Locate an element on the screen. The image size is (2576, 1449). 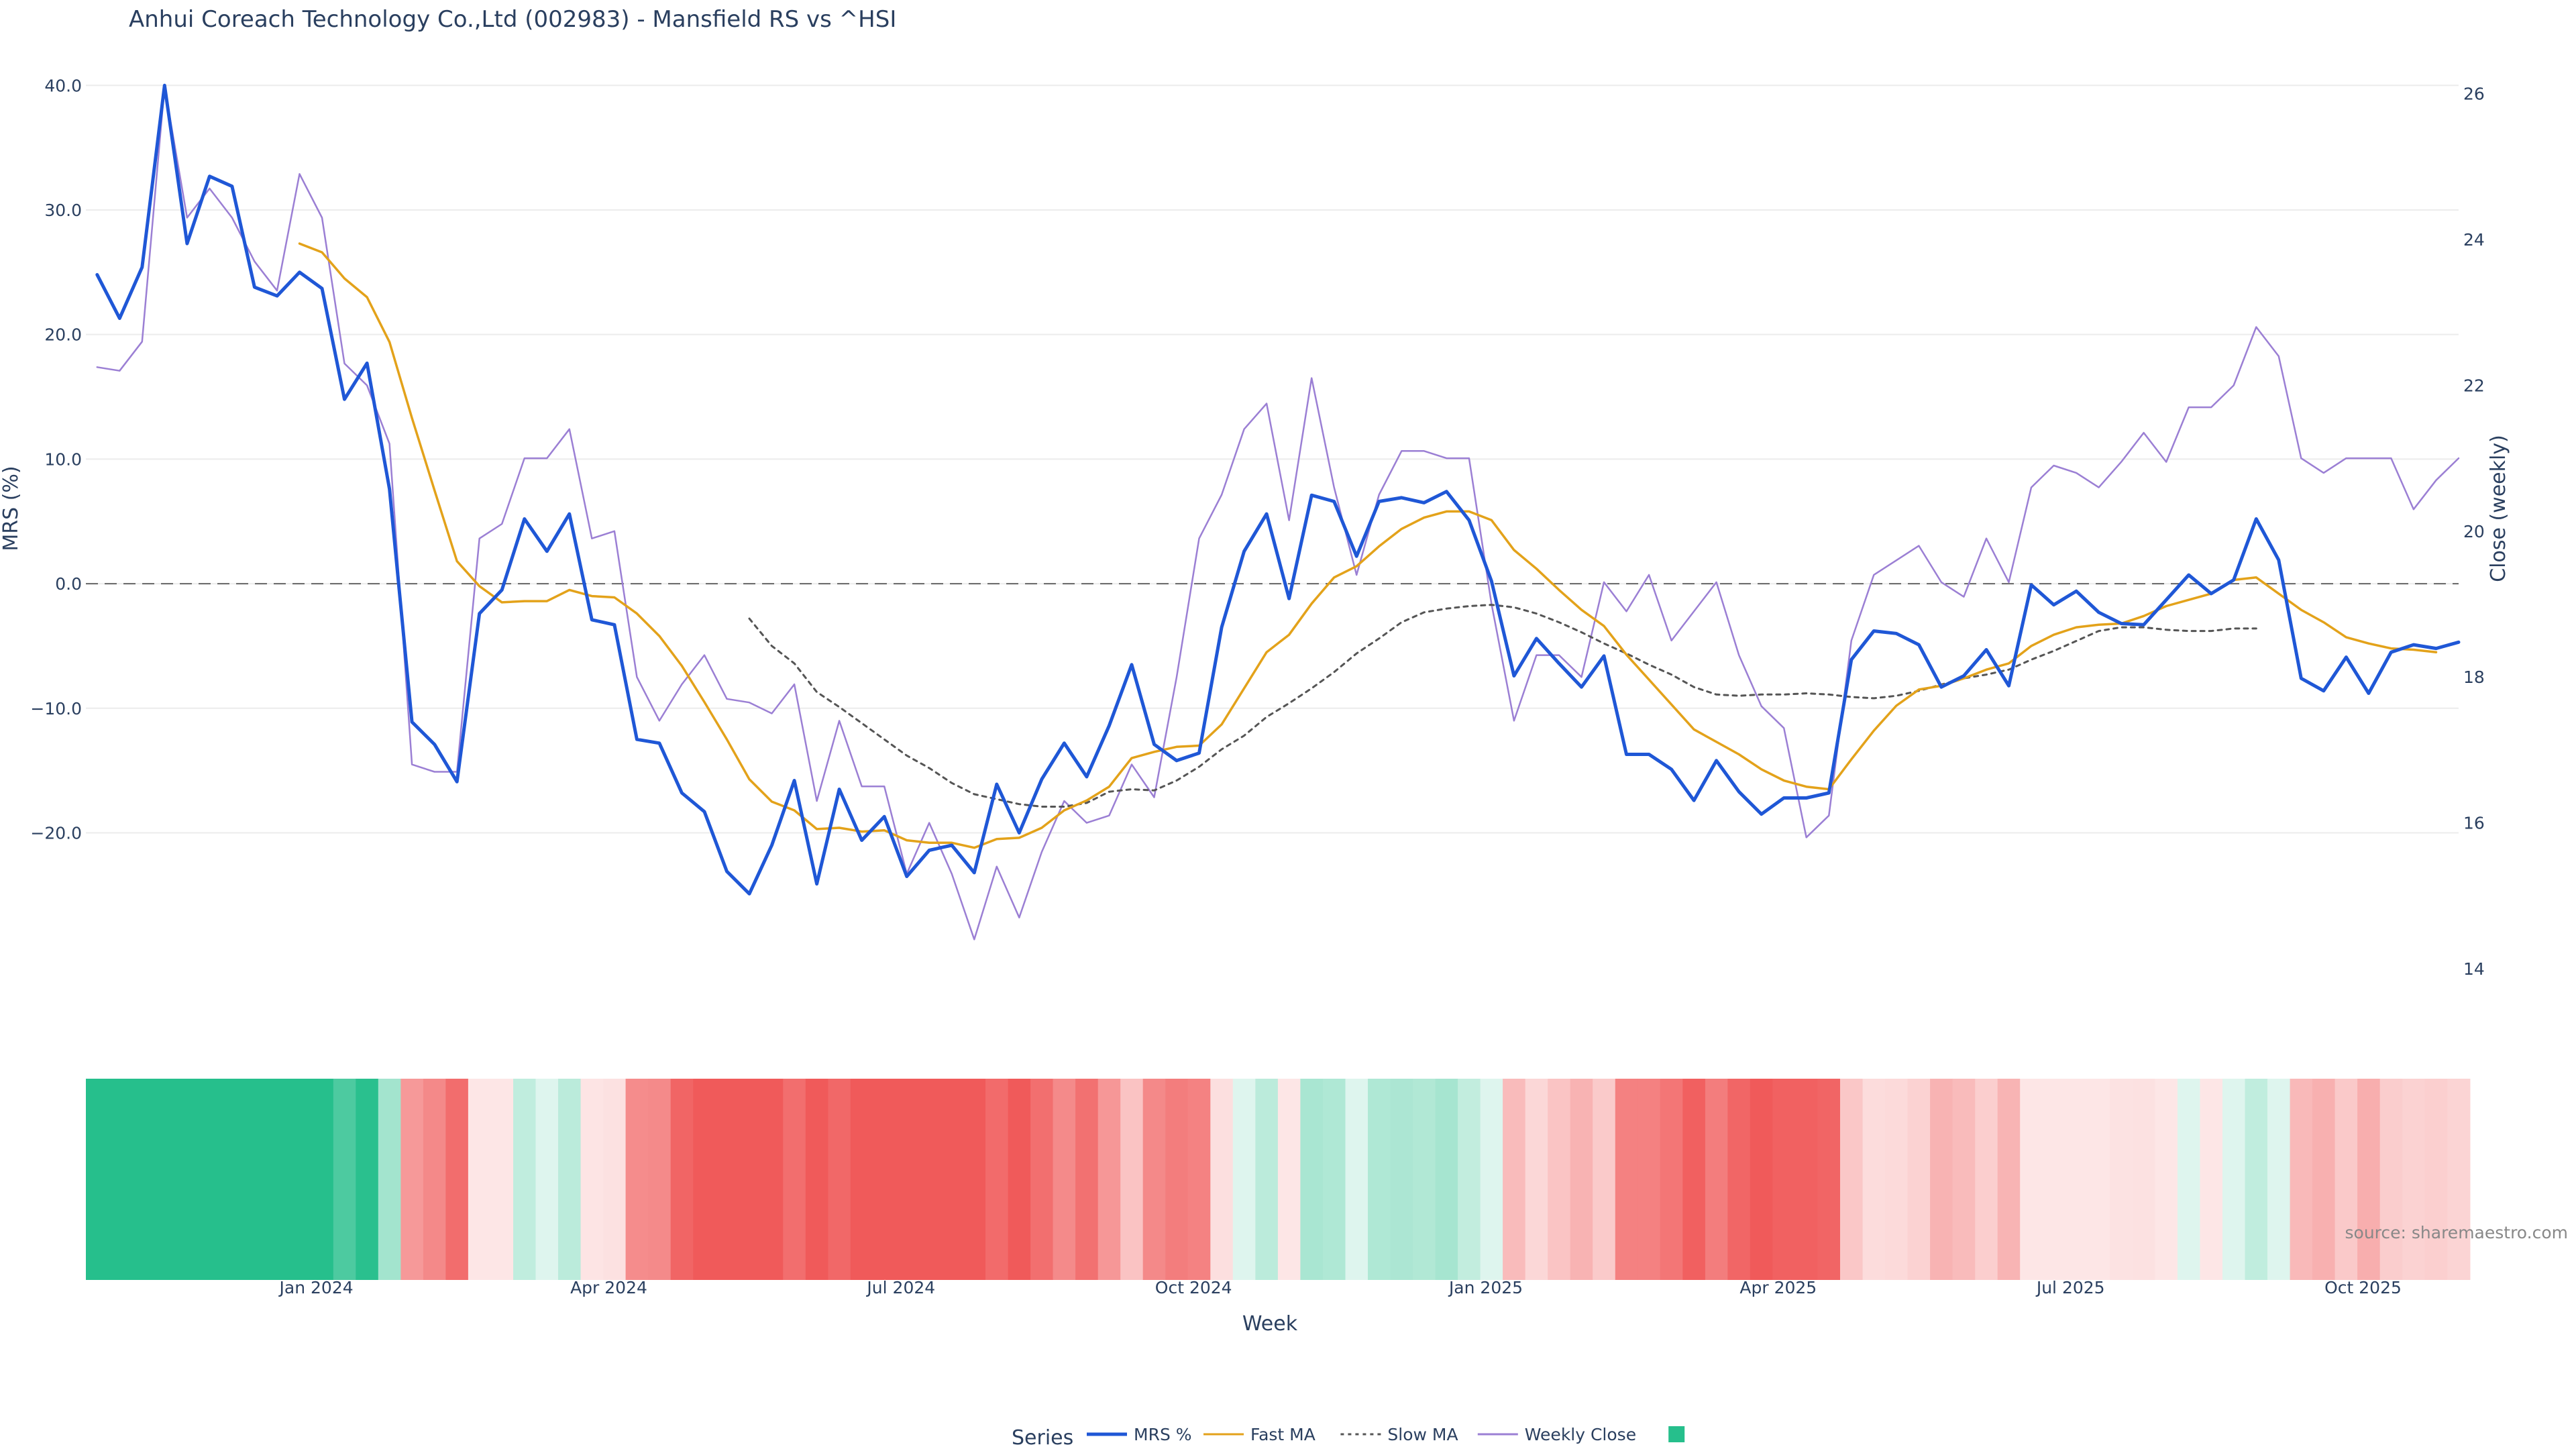
legend: Series MRS % Fast MA Slow MA Weekly Close is located at coordinates (1348, 1437).